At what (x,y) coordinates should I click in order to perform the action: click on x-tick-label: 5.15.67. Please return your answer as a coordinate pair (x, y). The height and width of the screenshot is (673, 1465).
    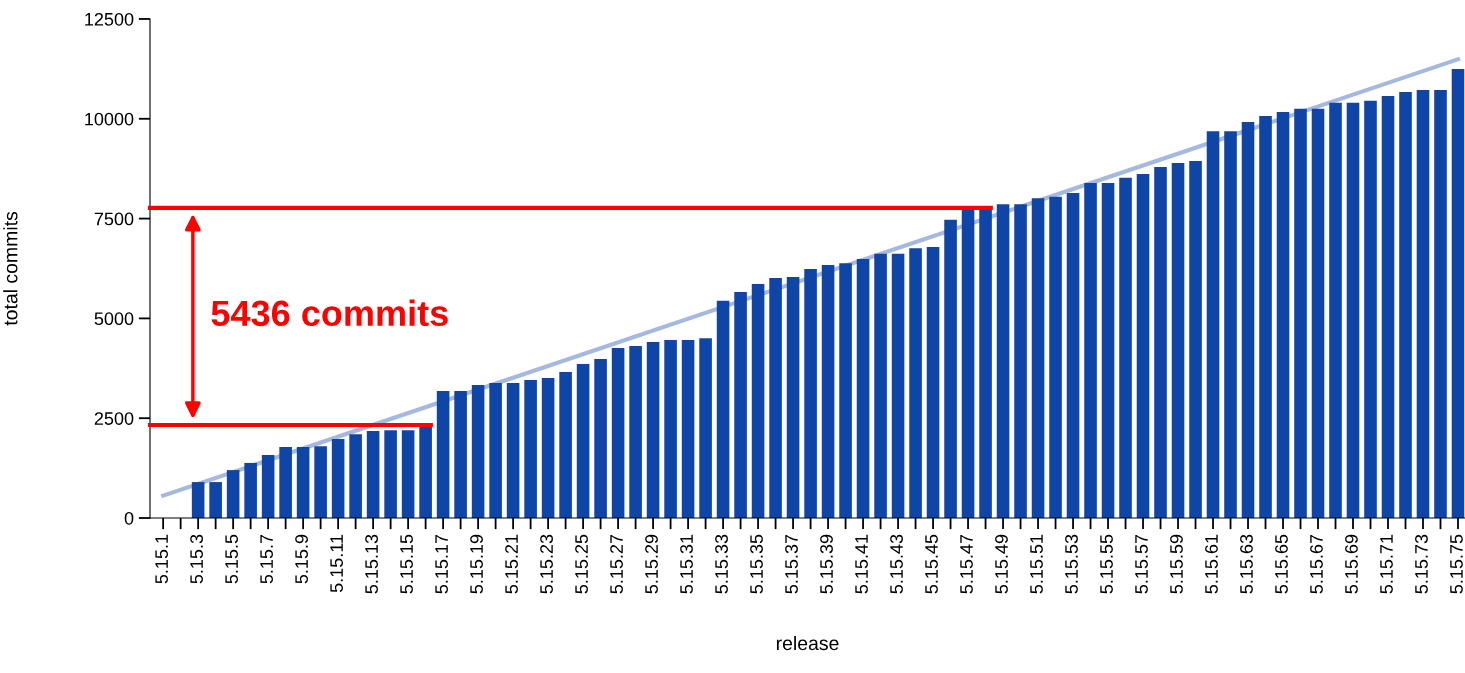
    Looking at the image, I should click on (1316, 564).